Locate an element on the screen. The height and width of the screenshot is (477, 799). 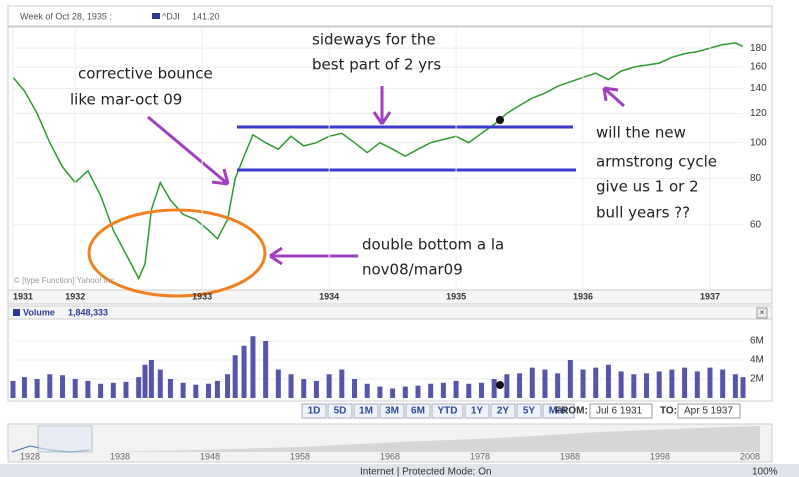
x-tick-label: 1937 is located at coordinates (710, 296).